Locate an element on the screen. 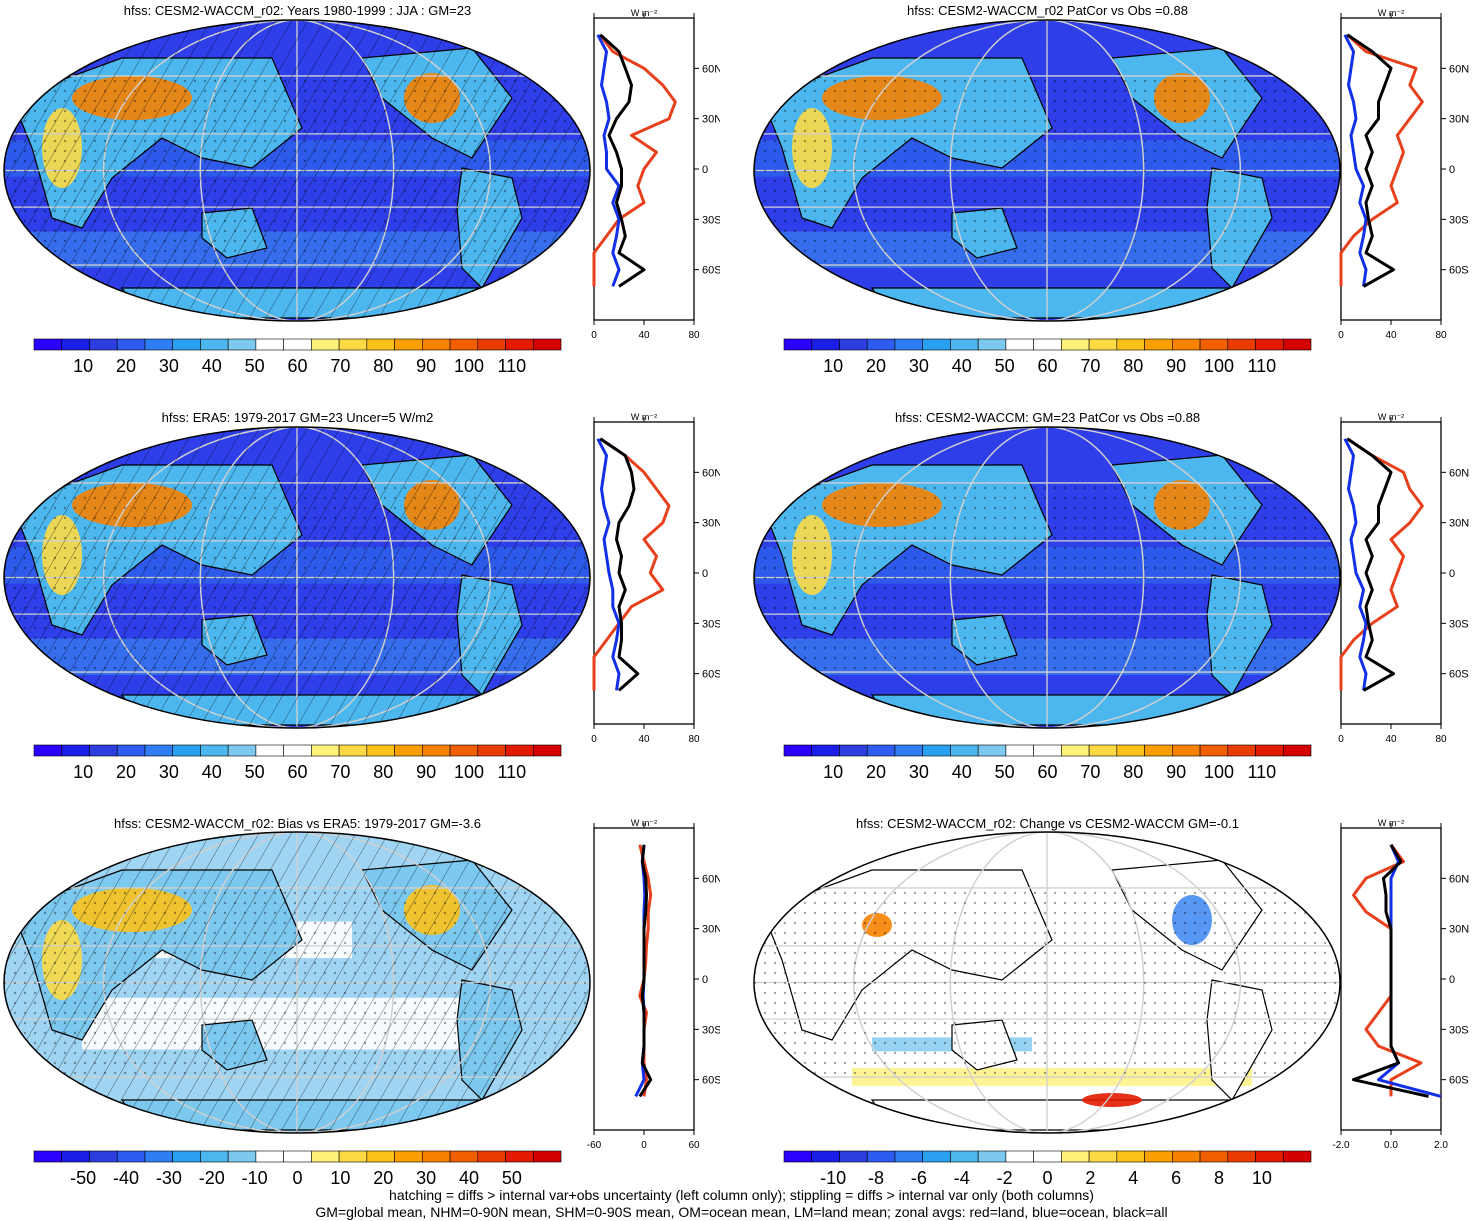  colorbar-label: 6 is located at coordinates (1176, 1178).